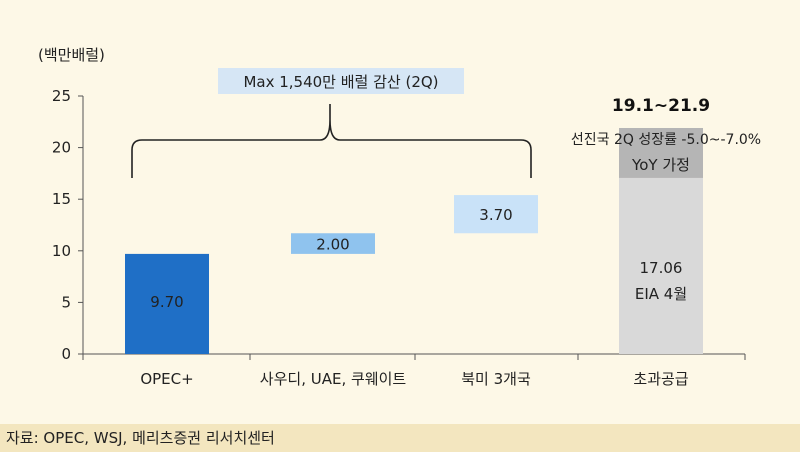 Image resolution: width=800 pixels, height=452 pixels. What do you see at coordinates (414, 370) in the screenshot?
I see `x-axis: OPEC+ 사우디, UAE, 쿠웨이트 북미 3개국 초과공급` at bounding box center [414, 370].